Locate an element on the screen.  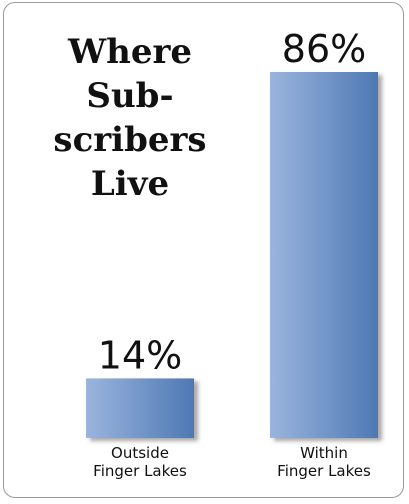
category-label-0-line-1: Finger Lakes is located at coordinates (140, 471).